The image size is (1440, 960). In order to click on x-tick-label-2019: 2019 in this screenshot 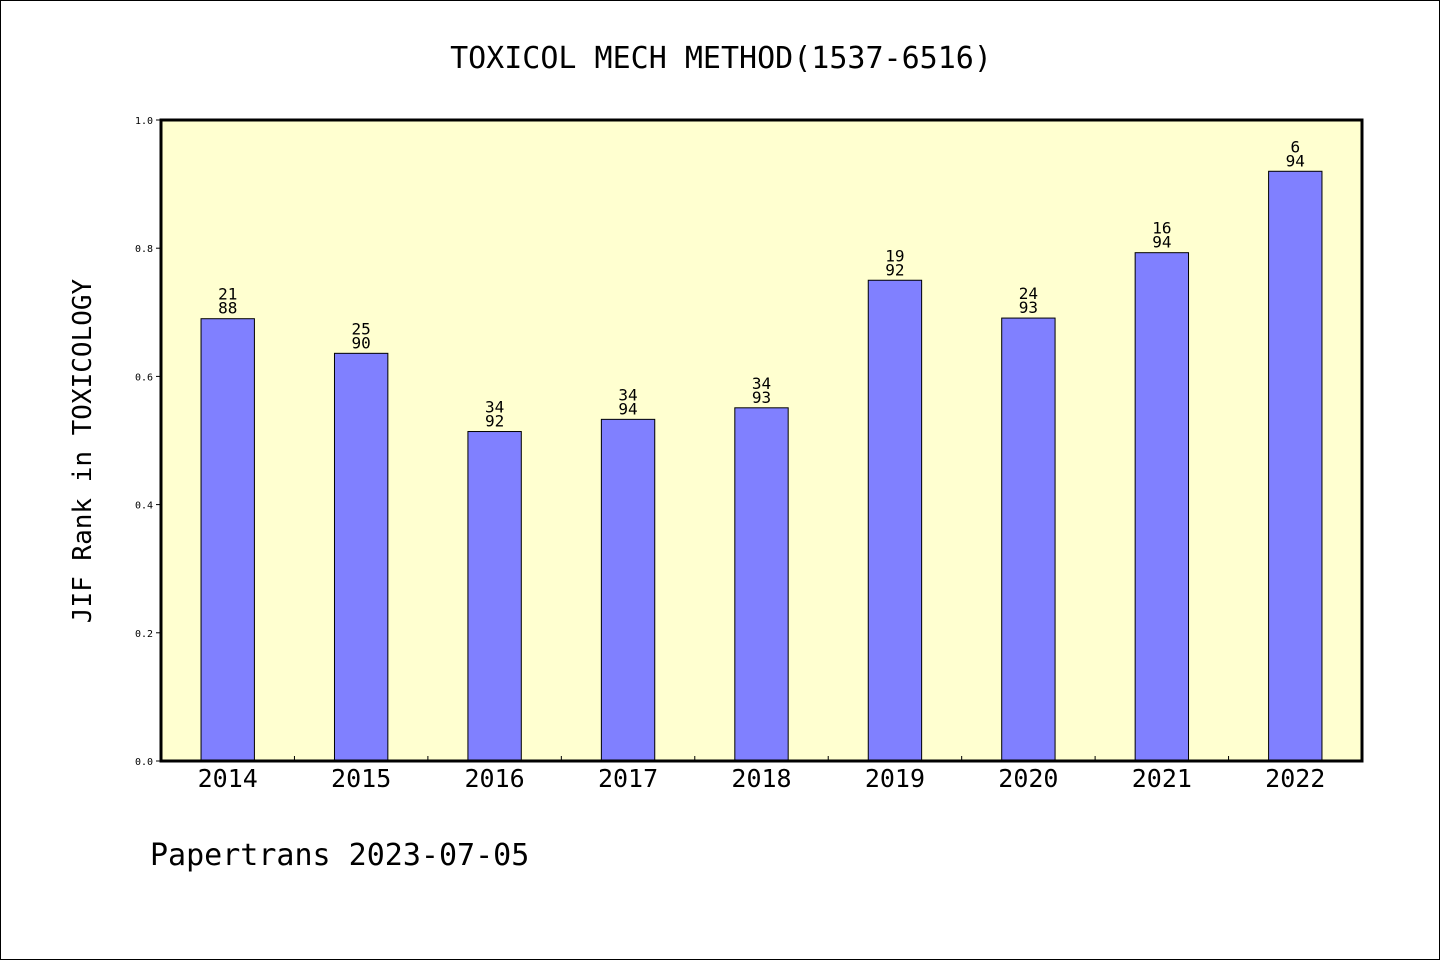, I will do `click(895, 778)`.